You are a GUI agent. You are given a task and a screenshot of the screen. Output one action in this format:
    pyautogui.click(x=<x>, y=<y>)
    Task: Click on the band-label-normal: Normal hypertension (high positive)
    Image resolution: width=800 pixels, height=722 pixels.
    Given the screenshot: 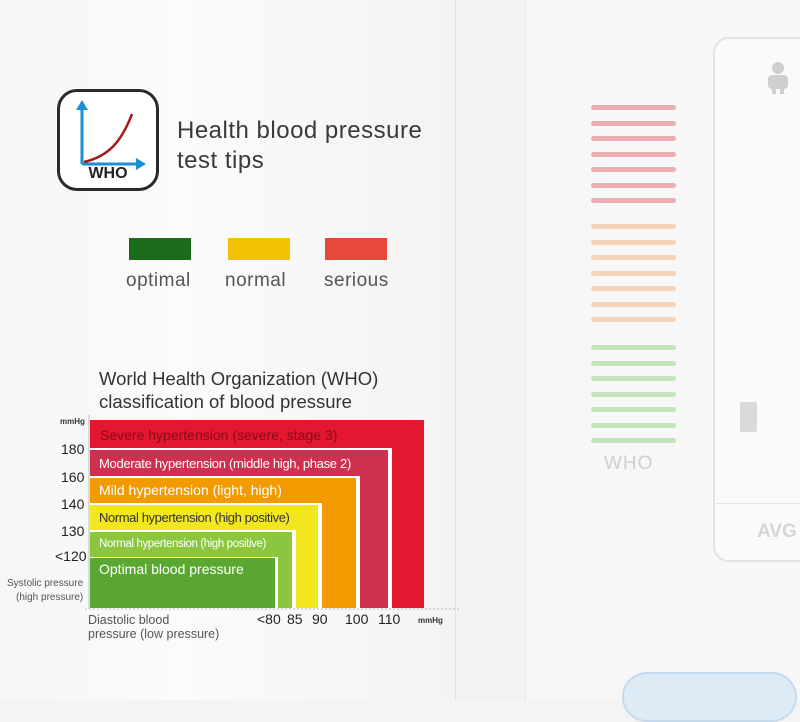 What is the action you would take?
    pyautogui.click(x=182, y=544)
    